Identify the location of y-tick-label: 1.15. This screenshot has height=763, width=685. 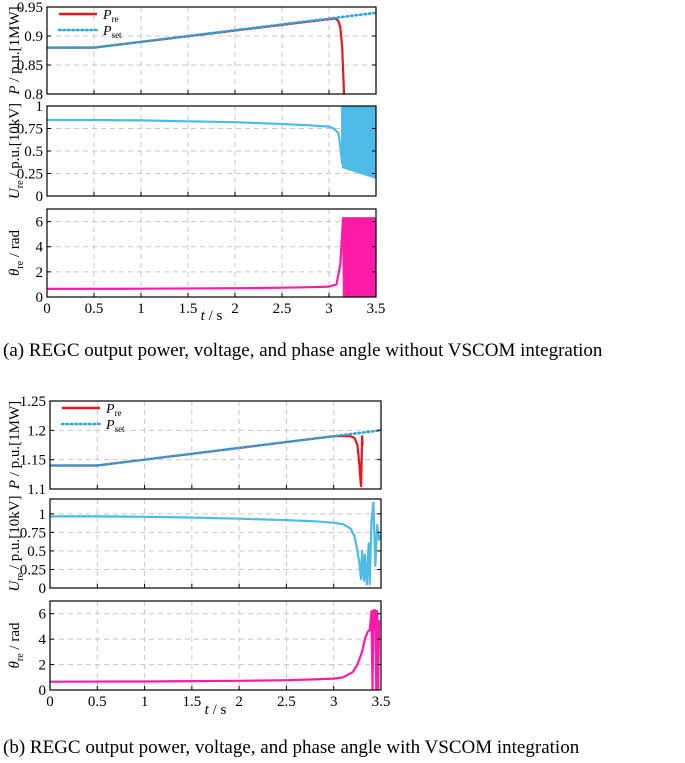
(33, 461).